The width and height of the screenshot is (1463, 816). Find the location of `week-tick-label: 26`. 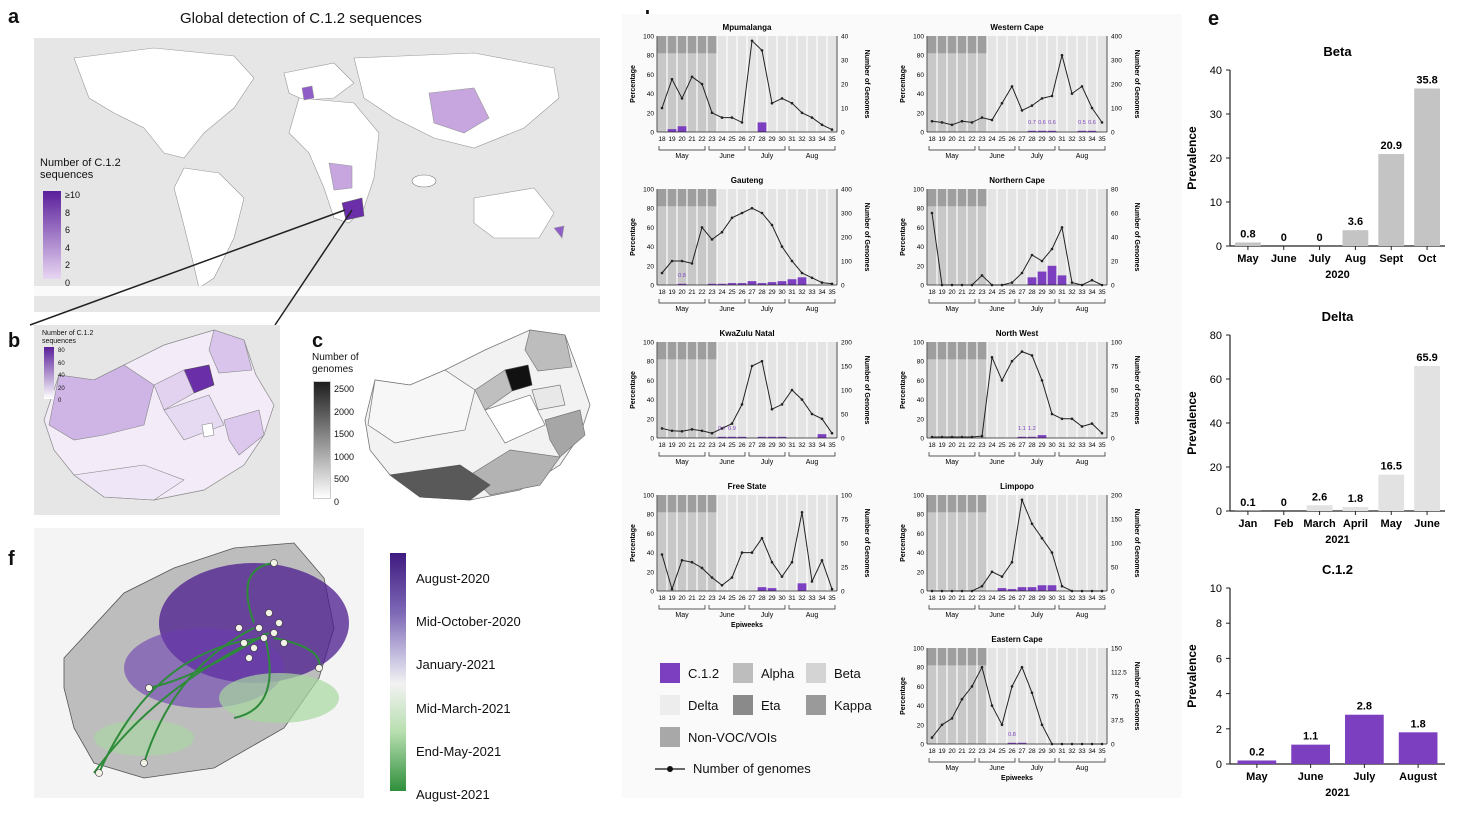

week-tick-label: 26 is located at coordinates (742, 139).